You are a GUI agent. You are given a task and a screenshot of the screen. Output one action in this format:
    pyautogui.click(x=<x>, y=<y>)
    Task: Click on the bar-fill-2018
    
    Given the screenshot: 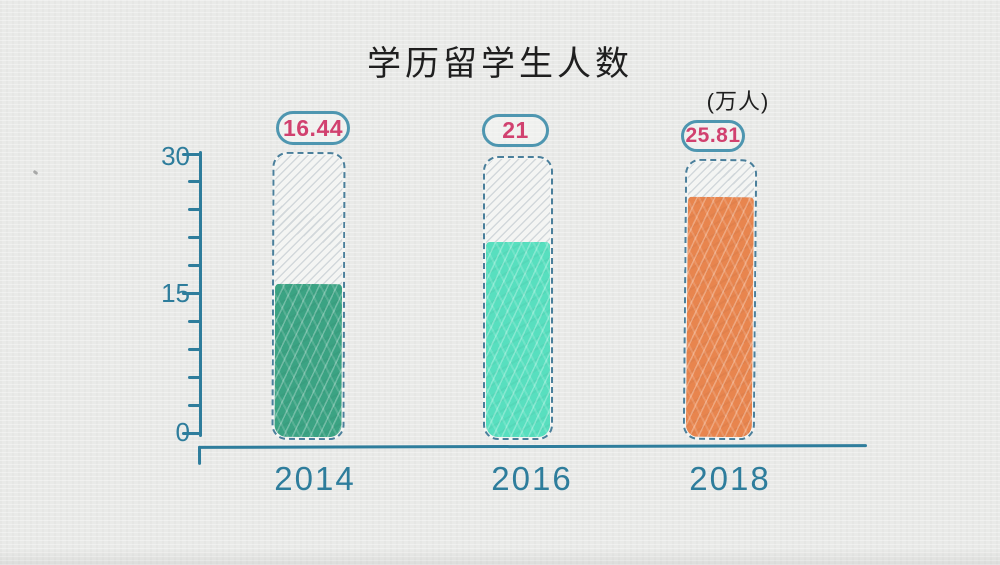 What is the action you would take?
    pyautogui.click(x=719, y=317)
    